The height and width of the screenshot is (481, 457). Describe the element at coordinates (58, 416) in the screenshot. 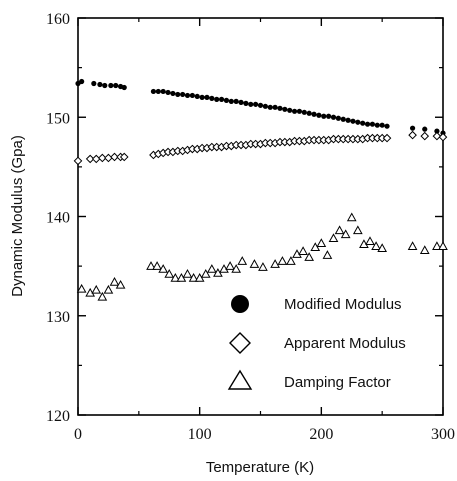

I see `y-tick-label: 120` at that location.